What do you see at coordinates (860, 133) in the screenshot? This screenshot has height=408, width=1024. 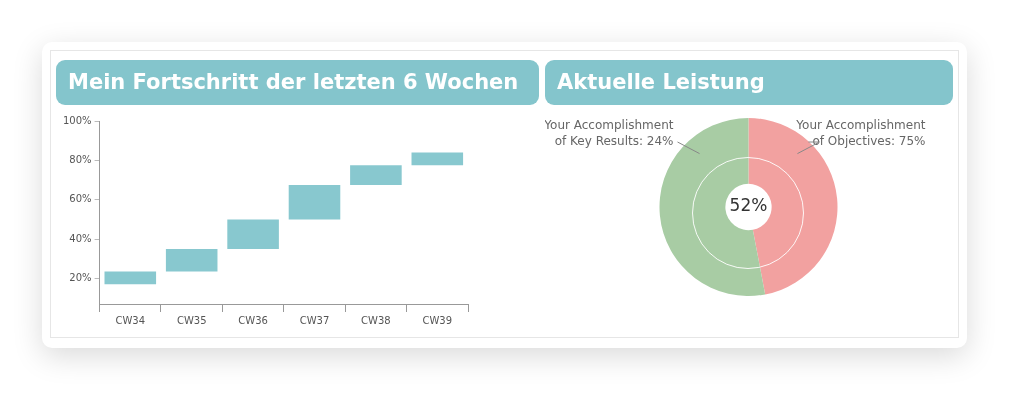 I see `slice-label: Your Accomplishment of Objectives: 75%` at bounding box center [860, 133].